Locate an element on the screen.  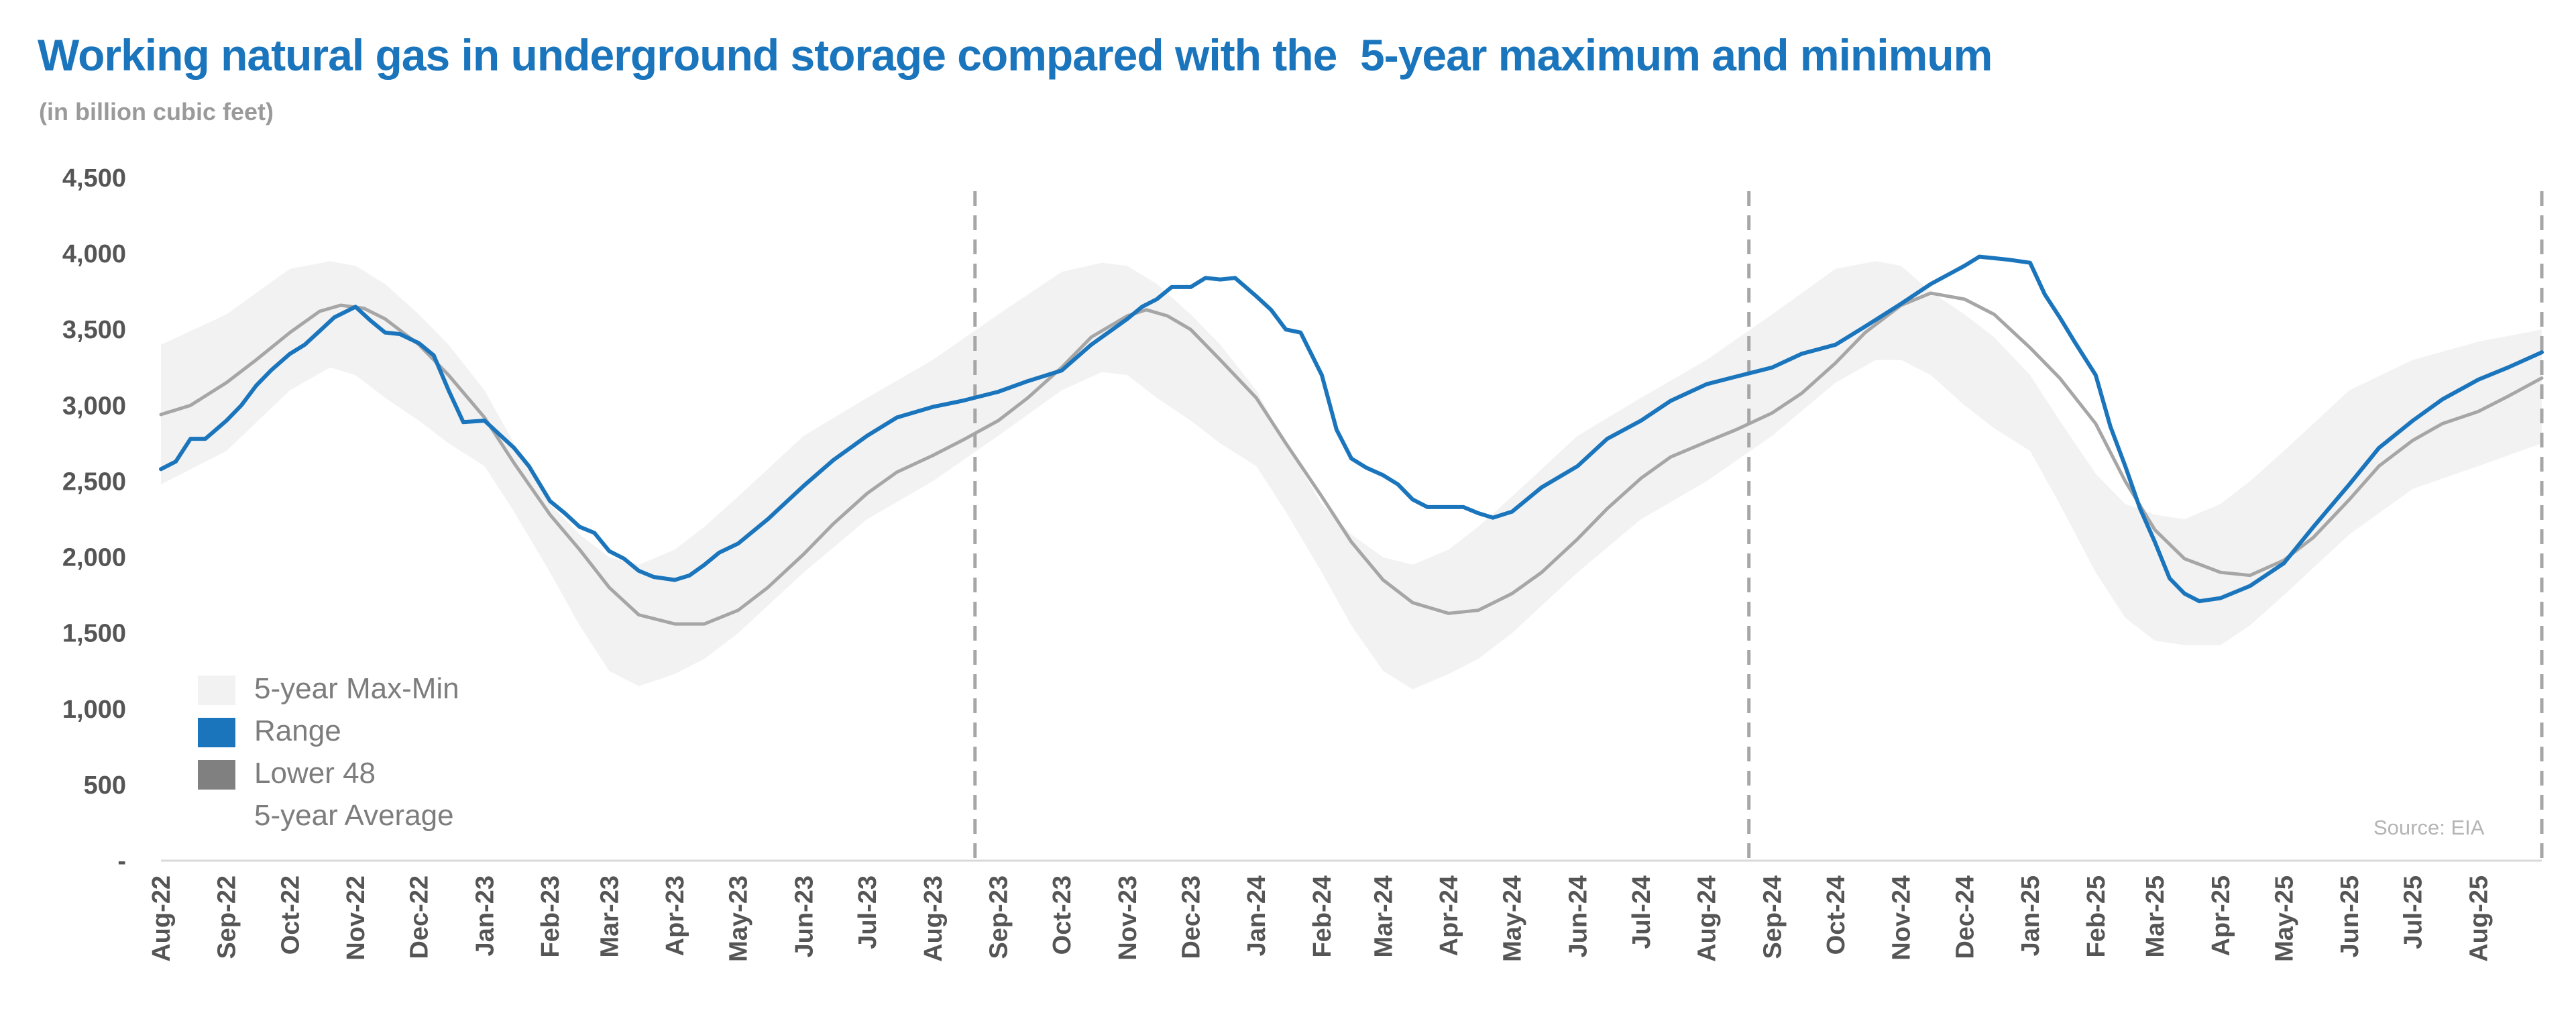
x-tick-label: Feb-24 is located at coordinates (1322, 916).